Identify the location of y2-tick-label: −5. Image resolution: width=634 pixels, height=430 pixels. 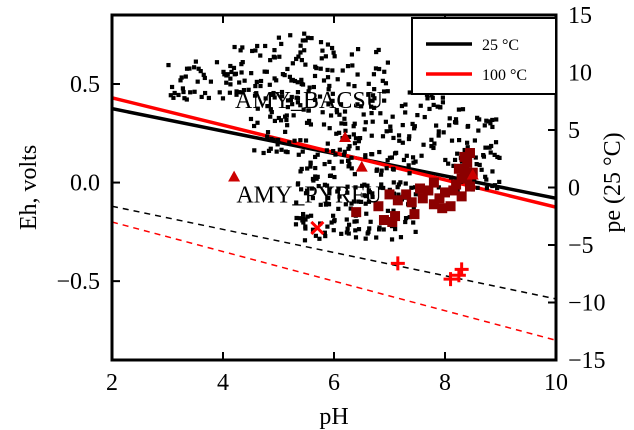
(581, 246).